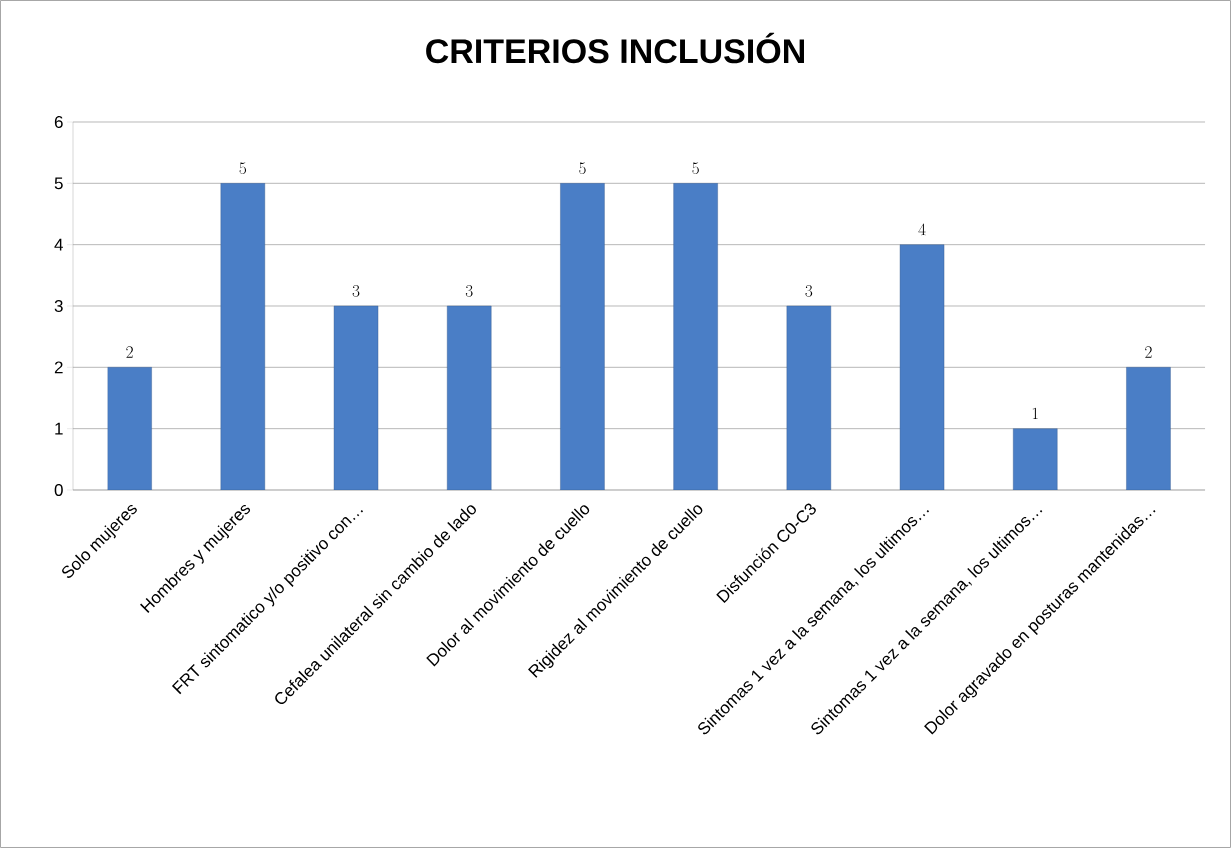 The width and height of the screenshot is (1231, 848). What do you see at coordinates (58, 367) in the screenshot?
I see `y-tick-label: 2` at bounding box center [58, 367].